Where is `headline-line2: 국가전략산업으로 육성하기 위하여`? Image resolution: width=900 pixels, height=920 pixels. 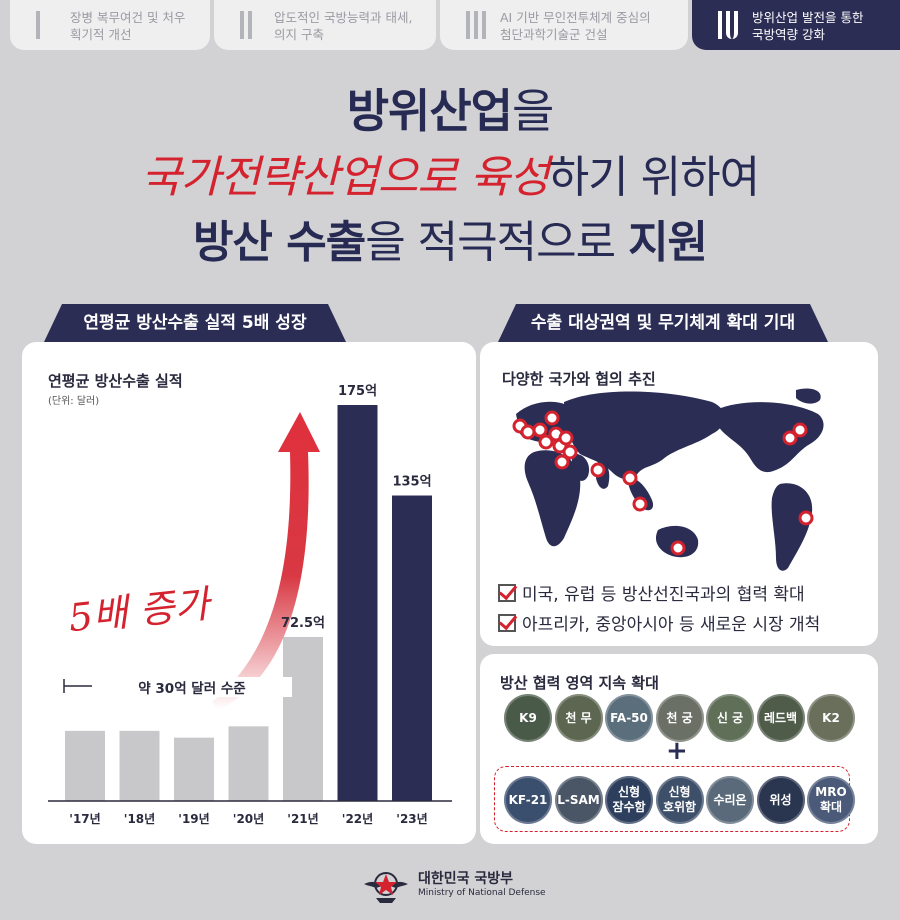
headline-line2: 국가전략산업으로 육성하기 위하여 is located at coordinates (450, 178).